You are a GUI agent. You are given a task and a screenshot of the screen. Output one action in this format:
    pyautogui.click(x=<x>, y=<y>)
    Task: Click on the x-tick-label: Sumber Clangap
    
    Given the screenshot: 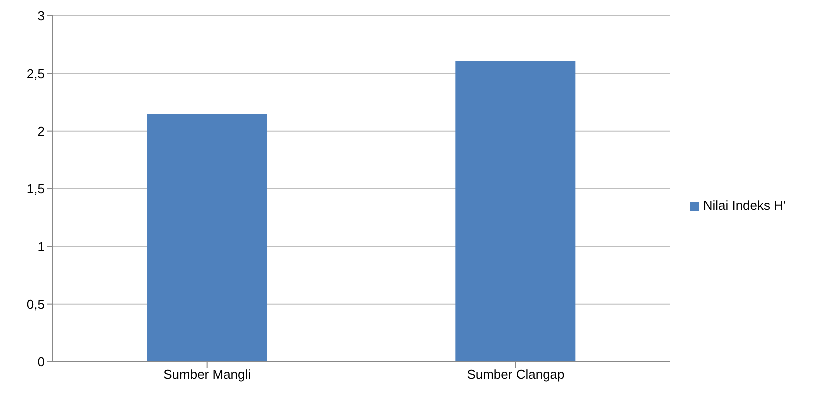 What is the action you would take?
    pyautogui.click(x=516, y=374)
    